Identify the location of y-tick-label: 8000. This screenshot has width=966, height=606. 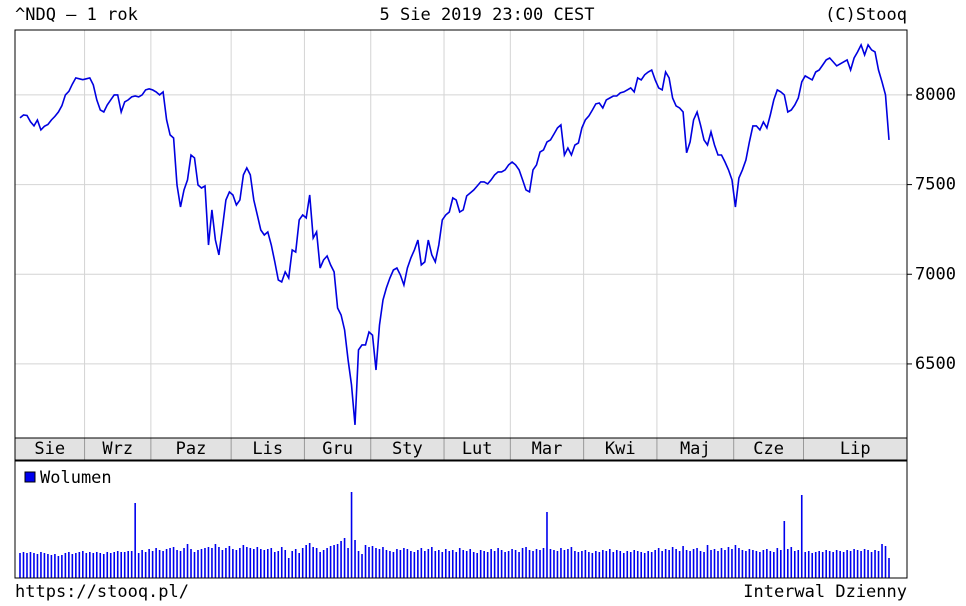
(935, 95).